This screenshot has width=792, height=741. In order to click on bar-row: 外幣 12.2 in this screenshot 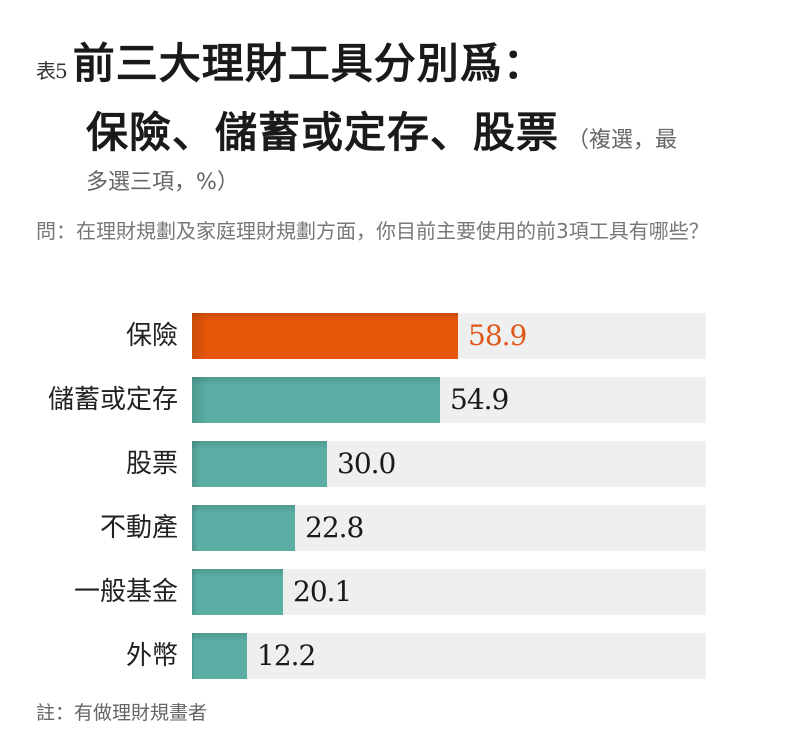, I will do `click(396, 656)`.